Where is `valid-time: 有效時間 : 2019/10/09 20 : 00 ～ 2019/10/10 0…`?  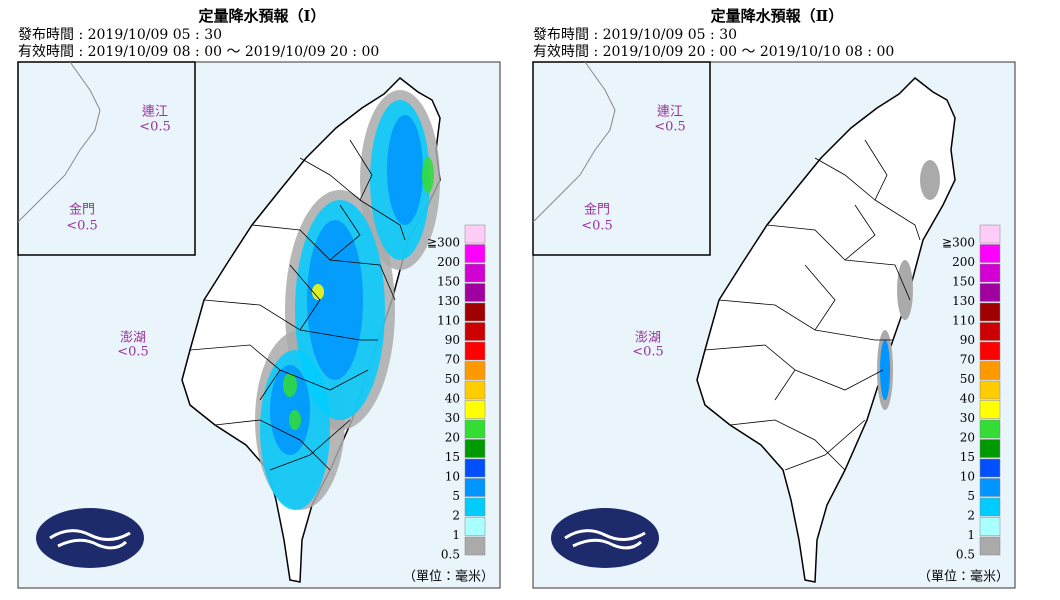 valid-time: 有效時間 : 2019/10/09 20 : 00 ～ 2019/10/10 0… is located at coordinates (713, 52).